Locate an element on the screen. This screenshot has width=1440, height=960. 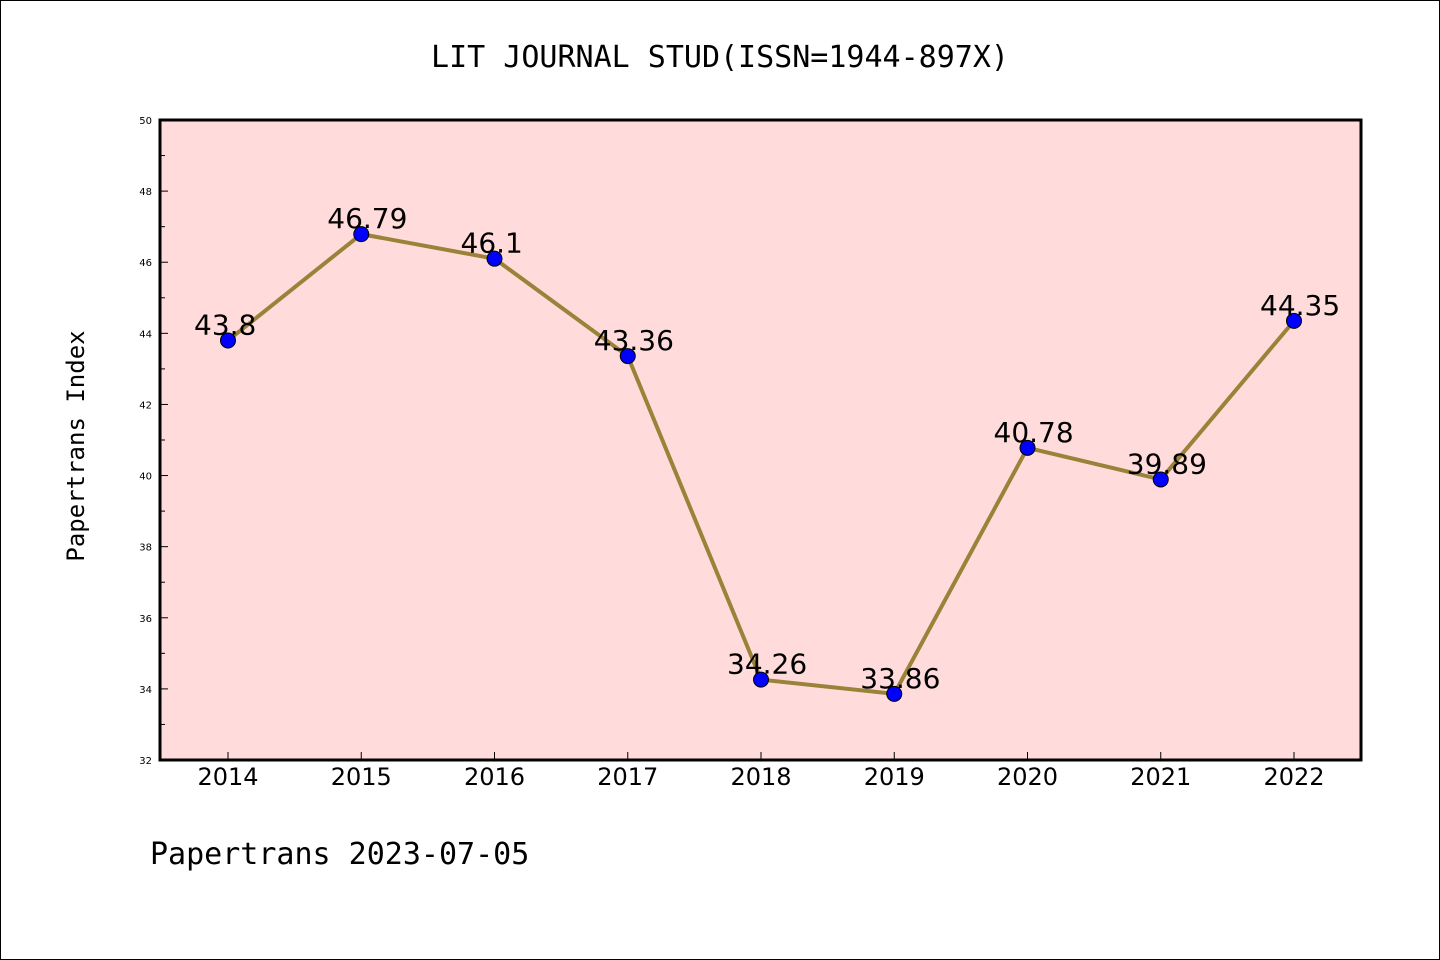
y-tick-label: 36 is located at coordinates (145, 619).